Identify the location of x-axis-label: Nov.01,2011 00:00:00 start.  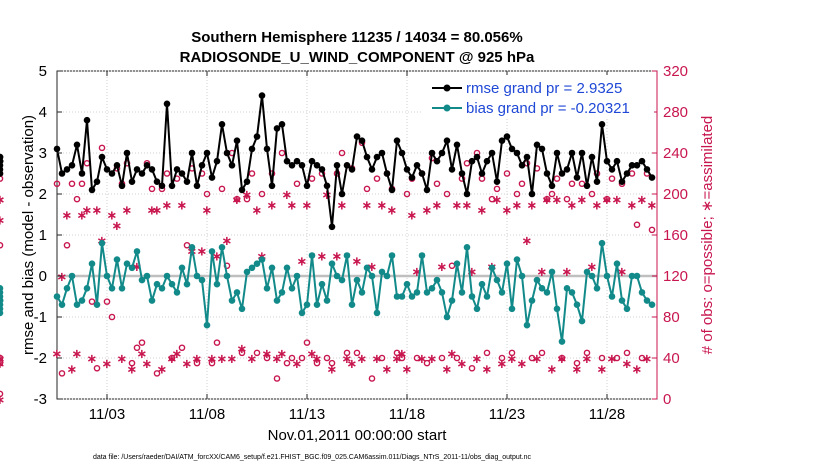
(358, 435).